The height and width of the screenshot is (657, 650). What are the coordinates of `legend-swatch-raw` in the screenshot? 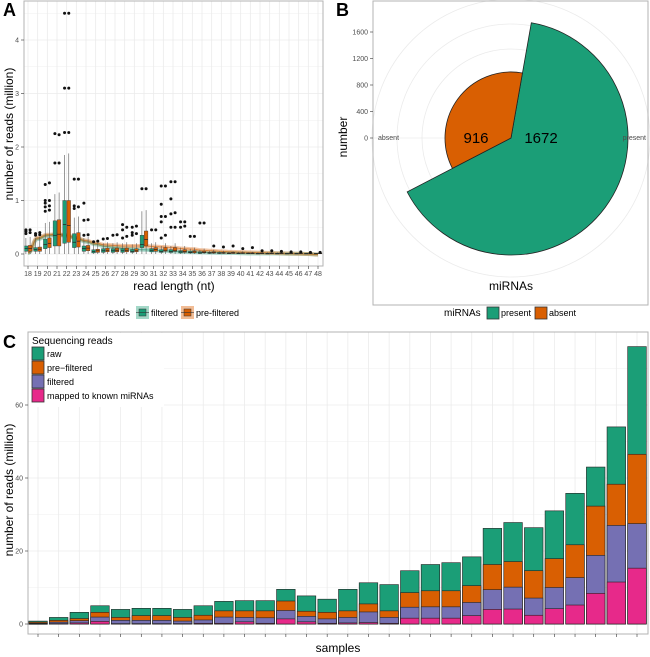 It's located at (38, 353).